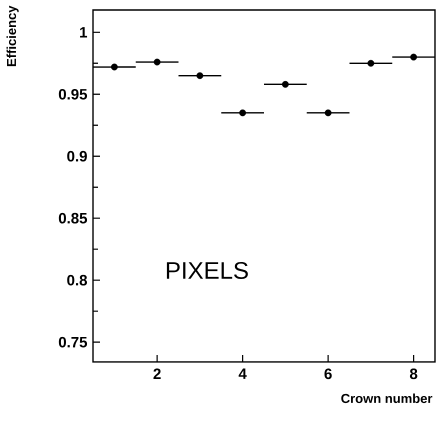 The width and height of the screenshot is (438, 435). I want to click on x-axis-title: Crown number, so click(386, 399).